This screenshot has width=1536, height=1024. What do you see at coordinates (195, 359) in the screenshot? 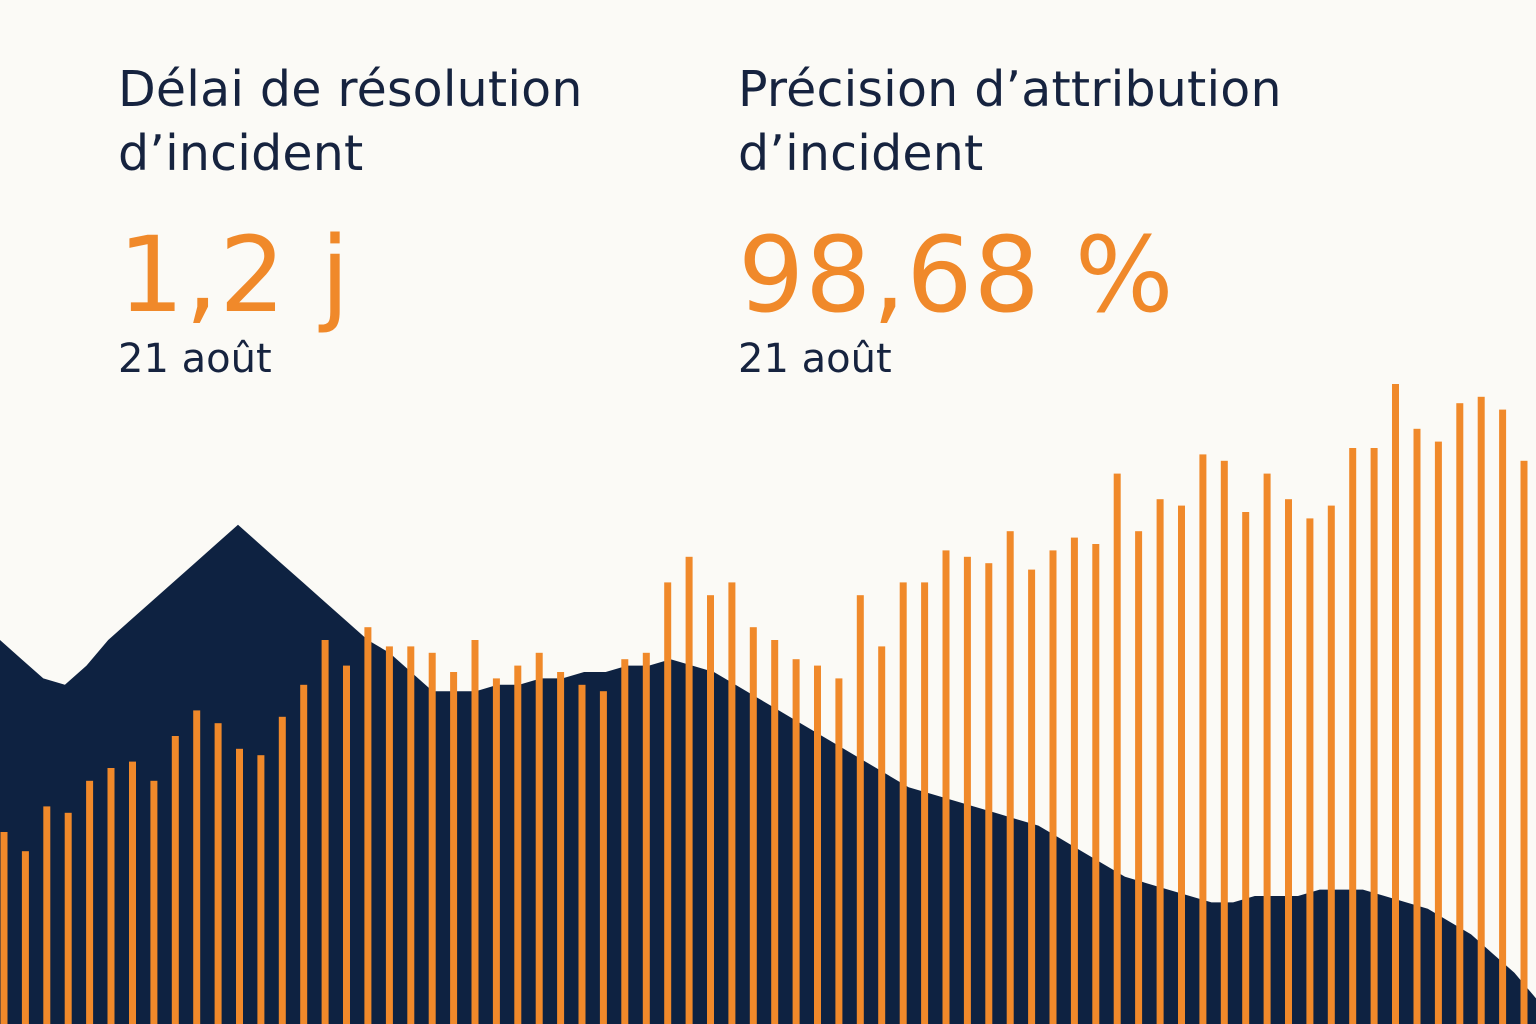
I see `kpi-resolution-date: 21 août` at bounding box center [195, 359].